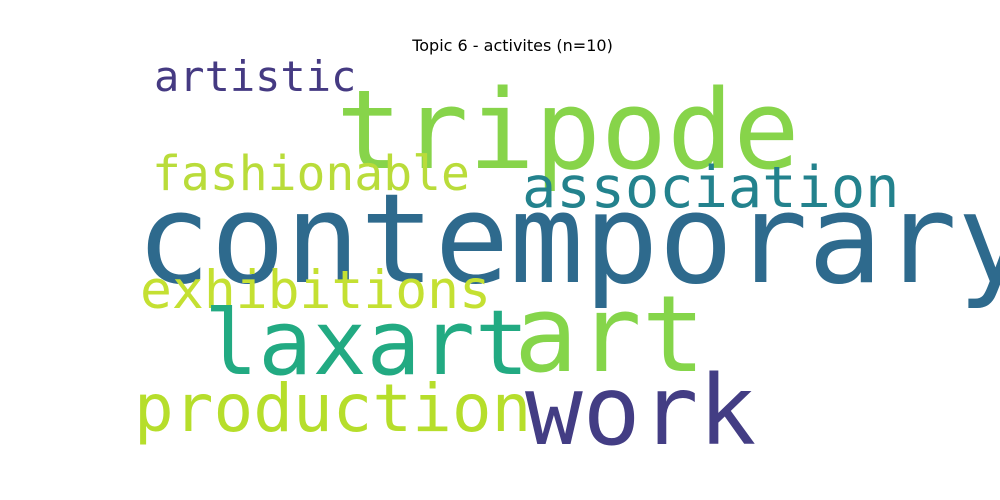  What do you see at coordinates (512, 45) in the screenshot?
I see `figure-title: Topic 6 - activites (n=10)` at bounding box center [512, 45].